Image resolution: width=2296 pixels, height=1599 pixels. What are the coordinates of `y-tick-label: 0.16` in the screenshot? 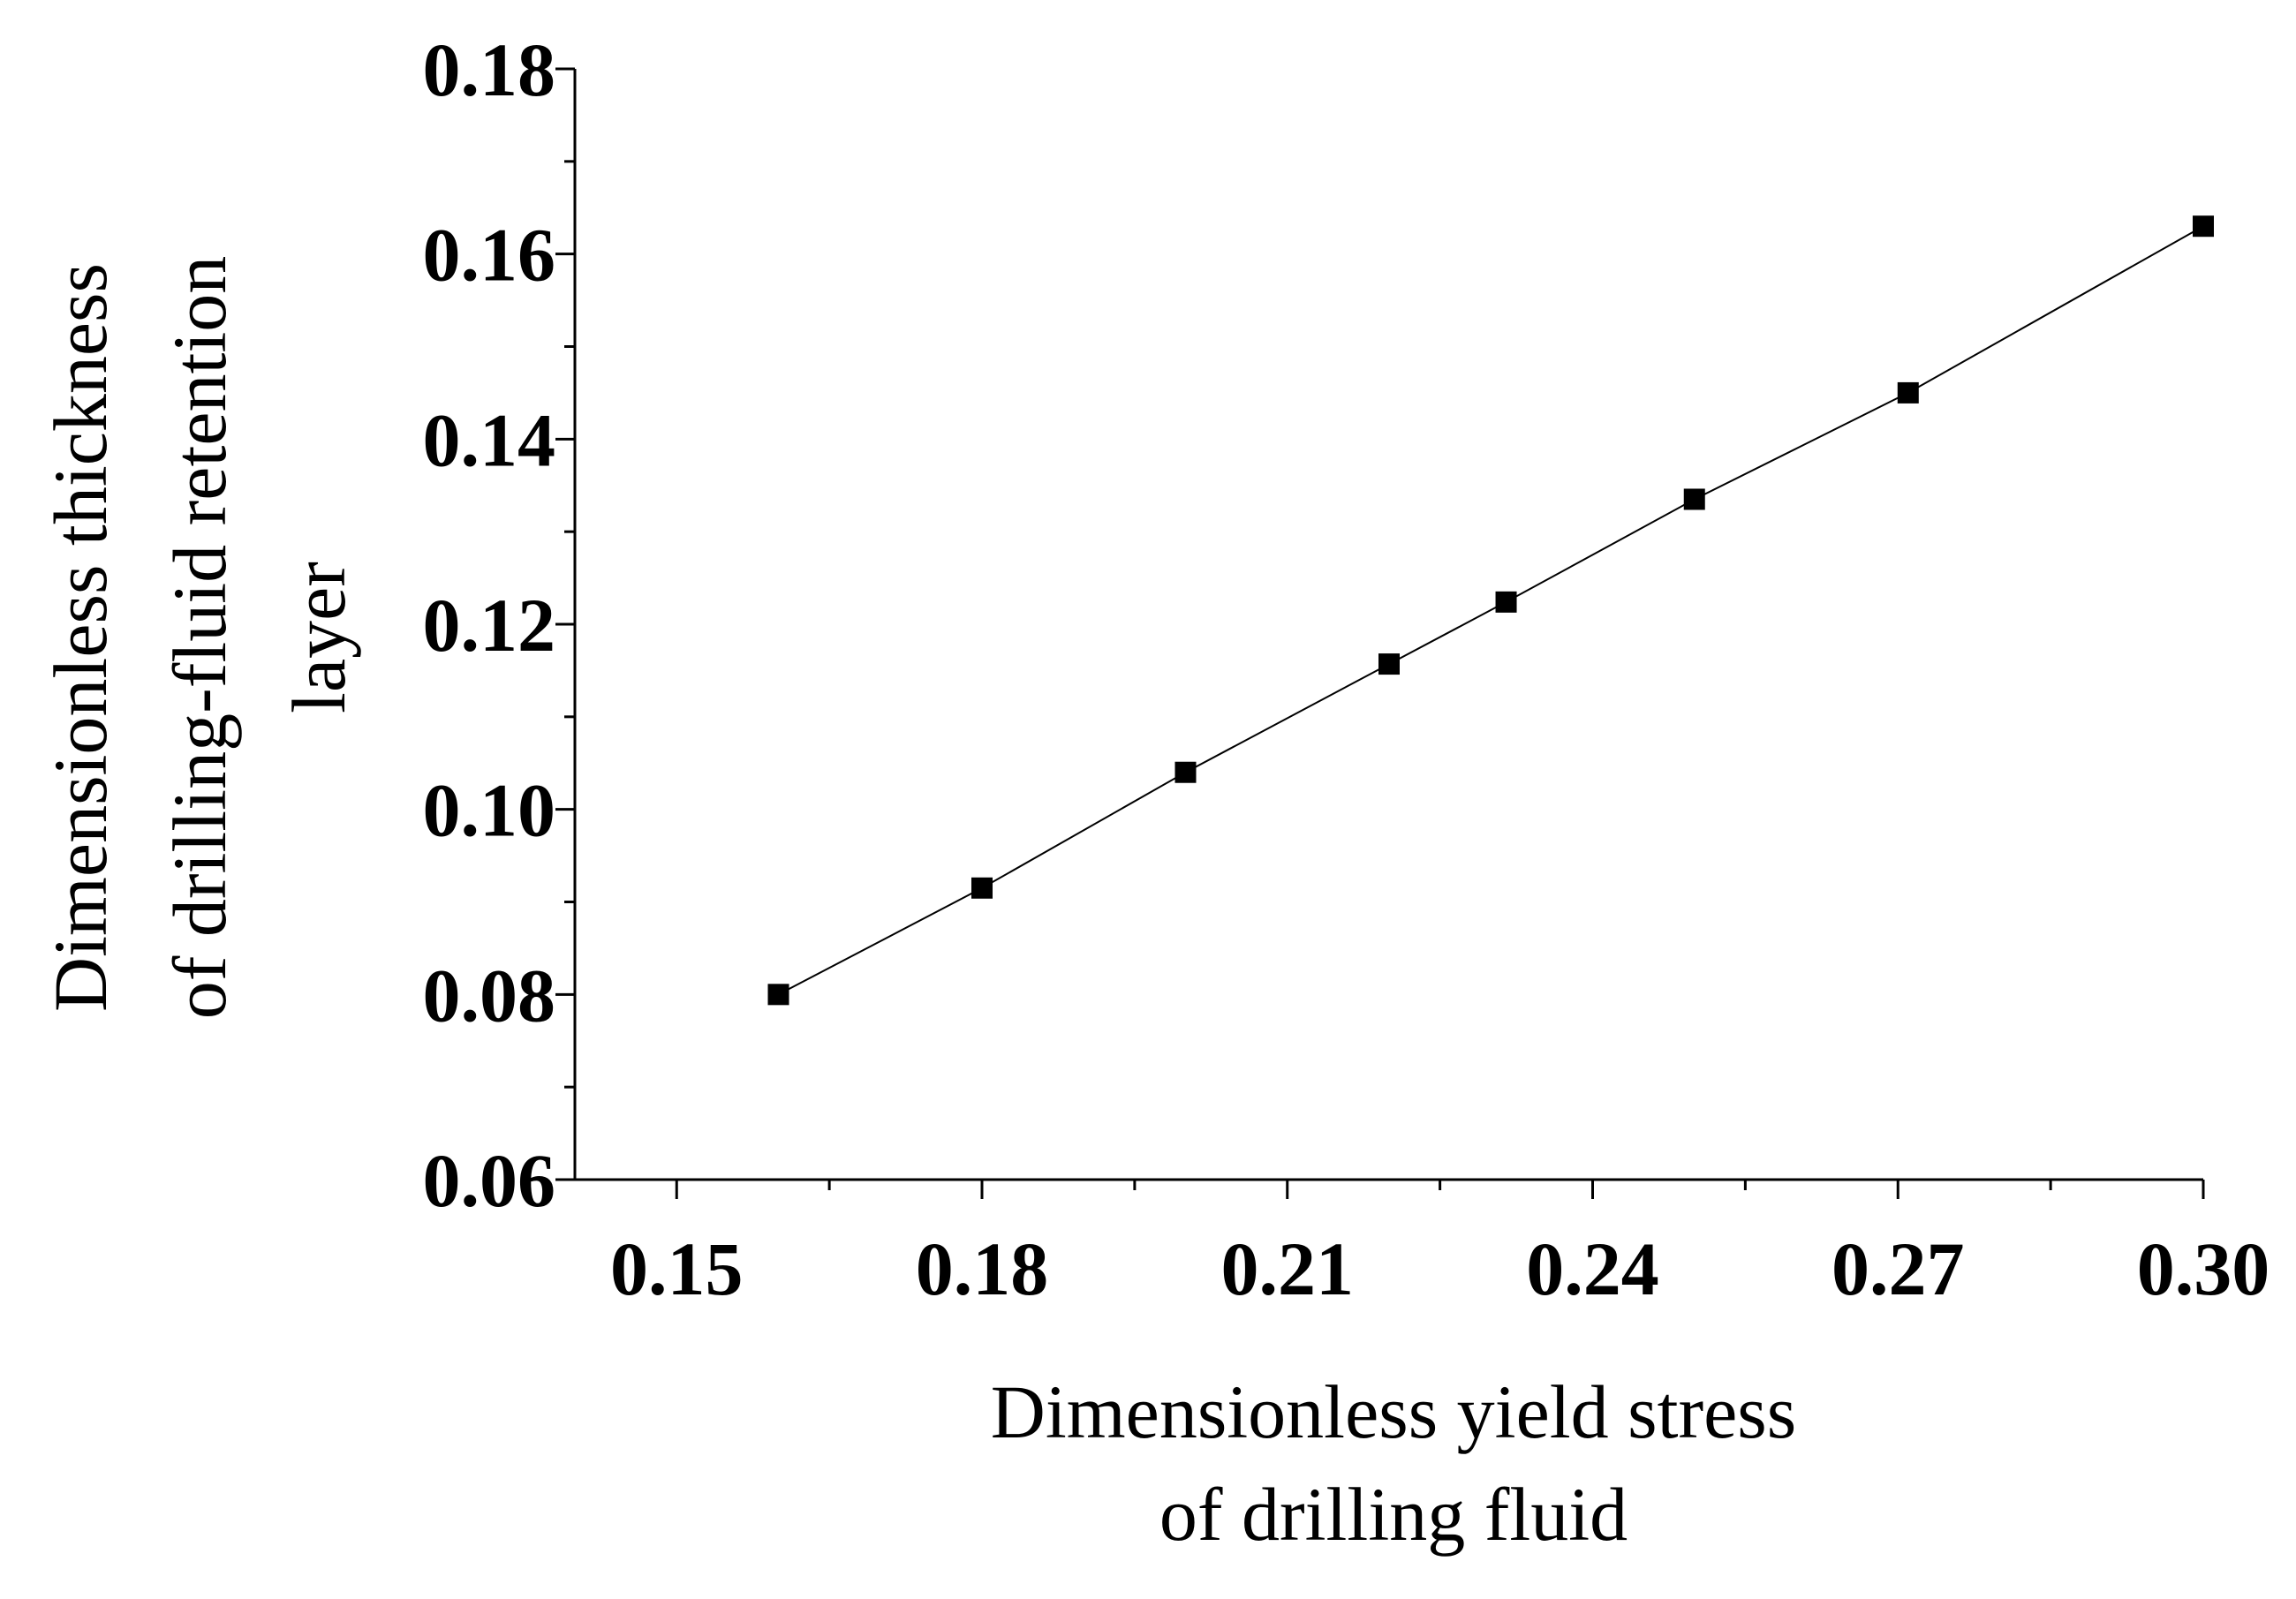 It's located at (489, 255).